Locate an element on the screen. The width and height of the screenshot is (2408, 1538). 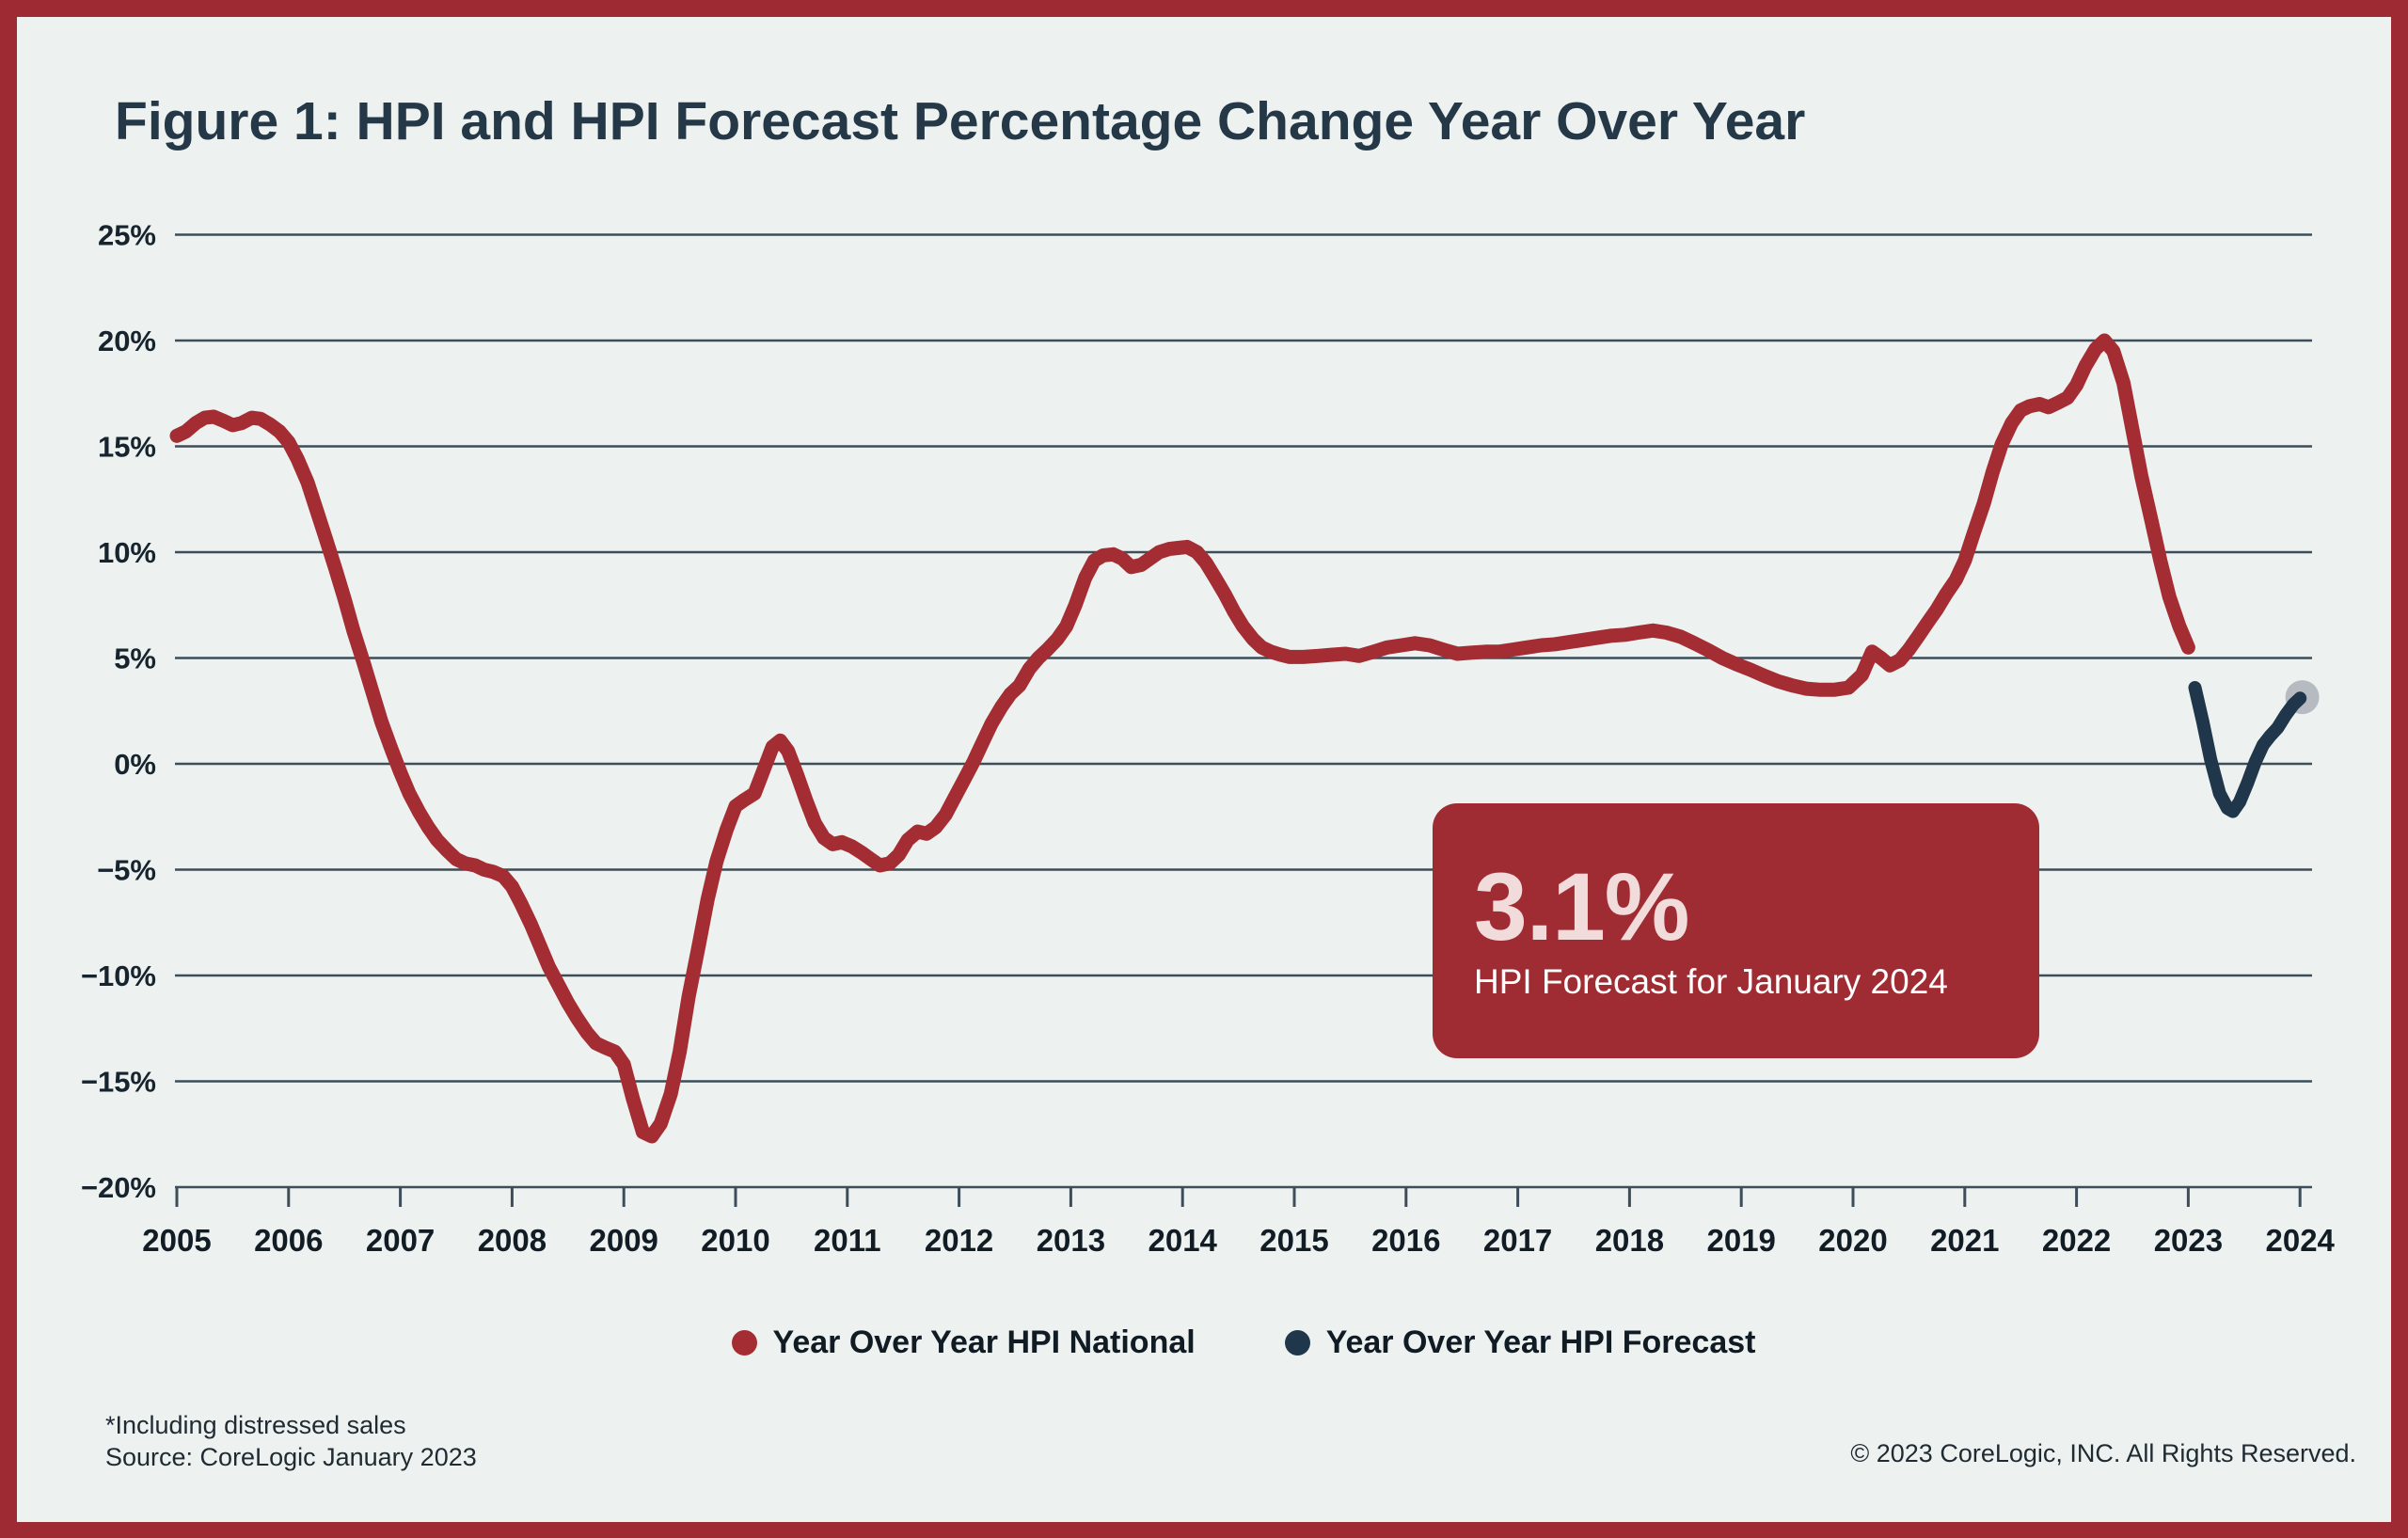
svg-text: 2006 is located at coordinates (288, 1241).